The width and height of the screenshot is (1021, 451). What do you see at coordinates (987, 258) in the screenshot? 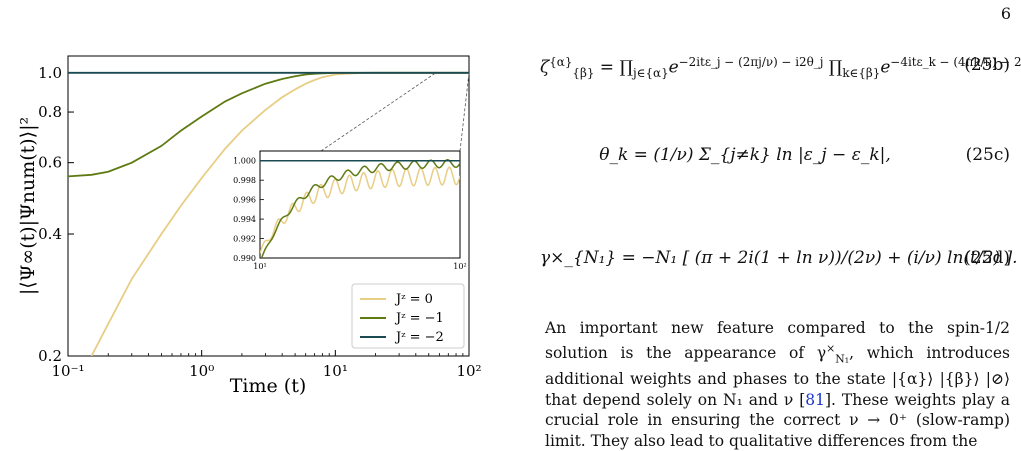
I see `eq25d-number: (25d)` at bounding box center [987, 258].